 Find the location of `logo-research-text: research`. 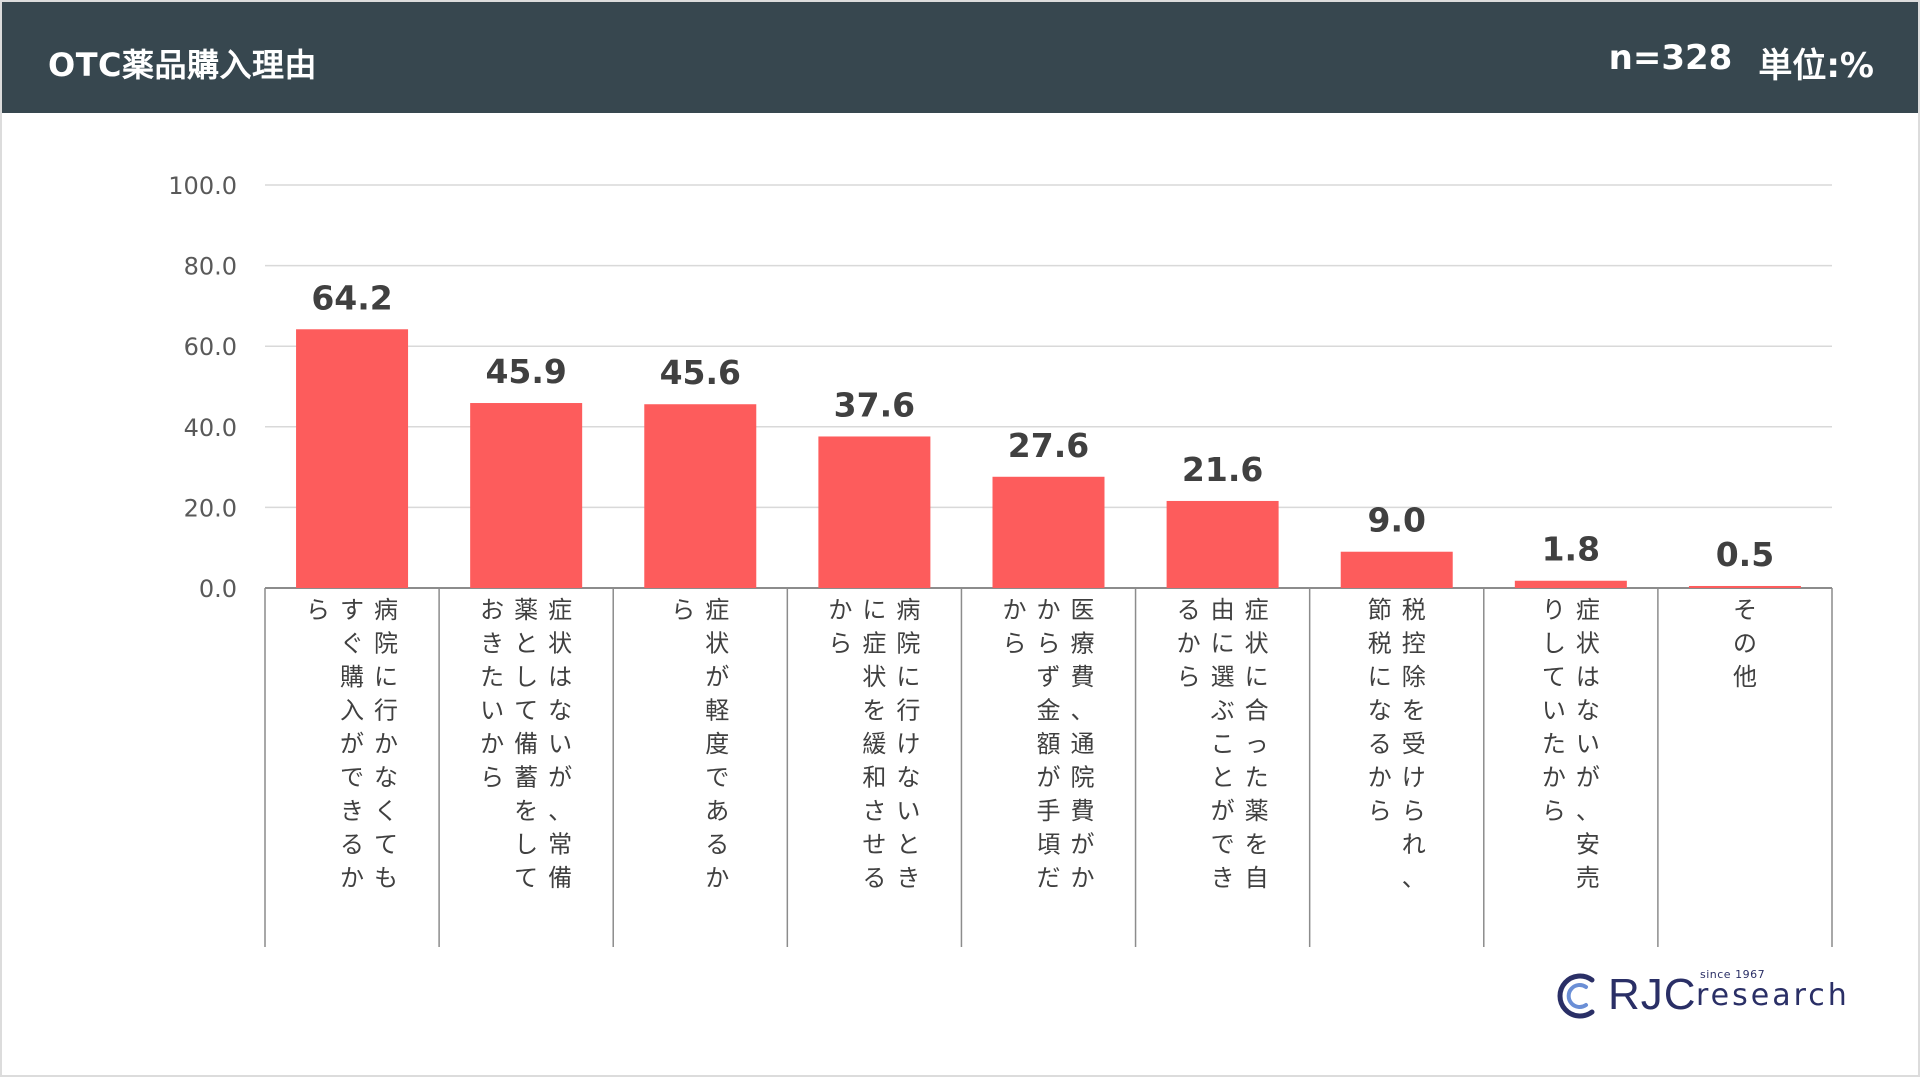

logo-research-text: research is located at coordinates (1773, 995).